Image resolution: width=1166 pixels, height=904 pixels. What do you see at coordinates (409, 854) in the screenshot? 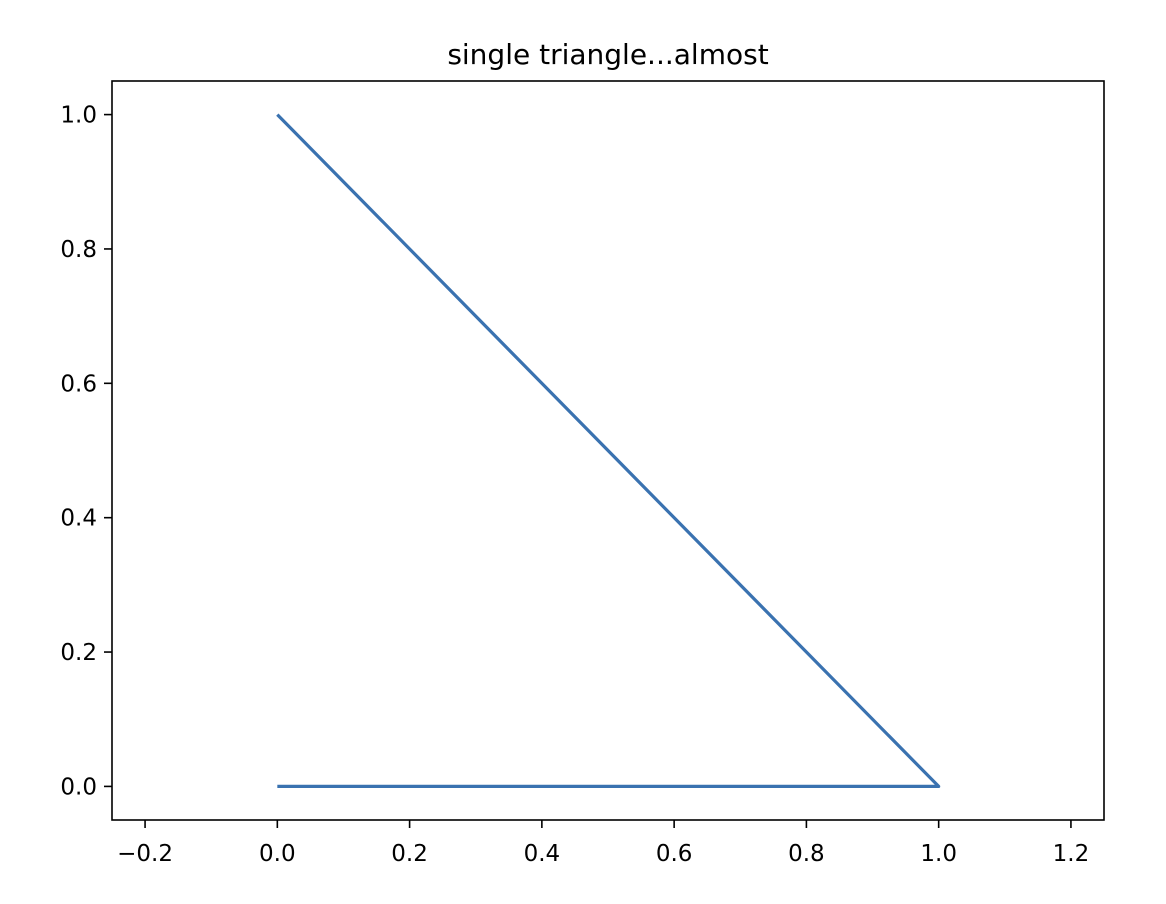
I see `x-tick-label: 0.2` at bounding box center [409, 854].